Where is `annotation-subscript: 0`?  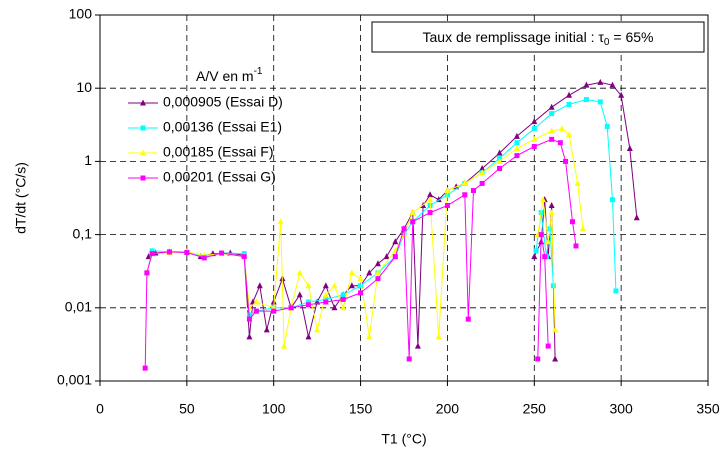
annotation-subscript: 0 is located at coordinates (607, 42).